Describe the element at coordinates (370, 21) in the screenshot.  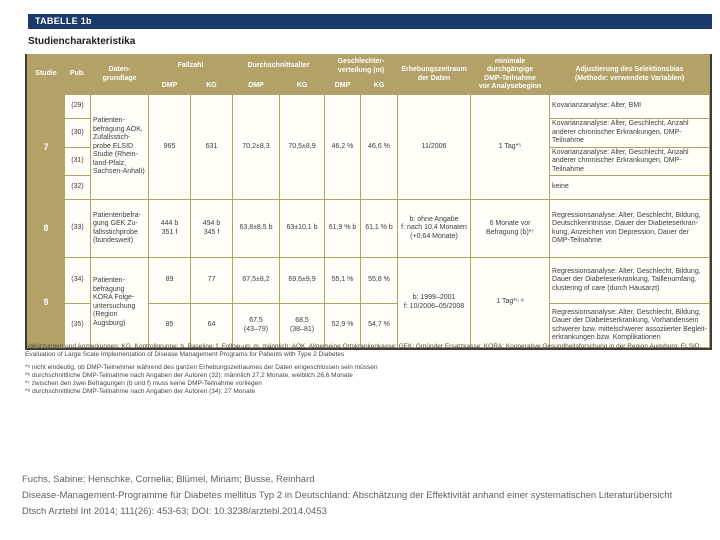
I see `table-label-bar: TABELLE 1b` at that location.